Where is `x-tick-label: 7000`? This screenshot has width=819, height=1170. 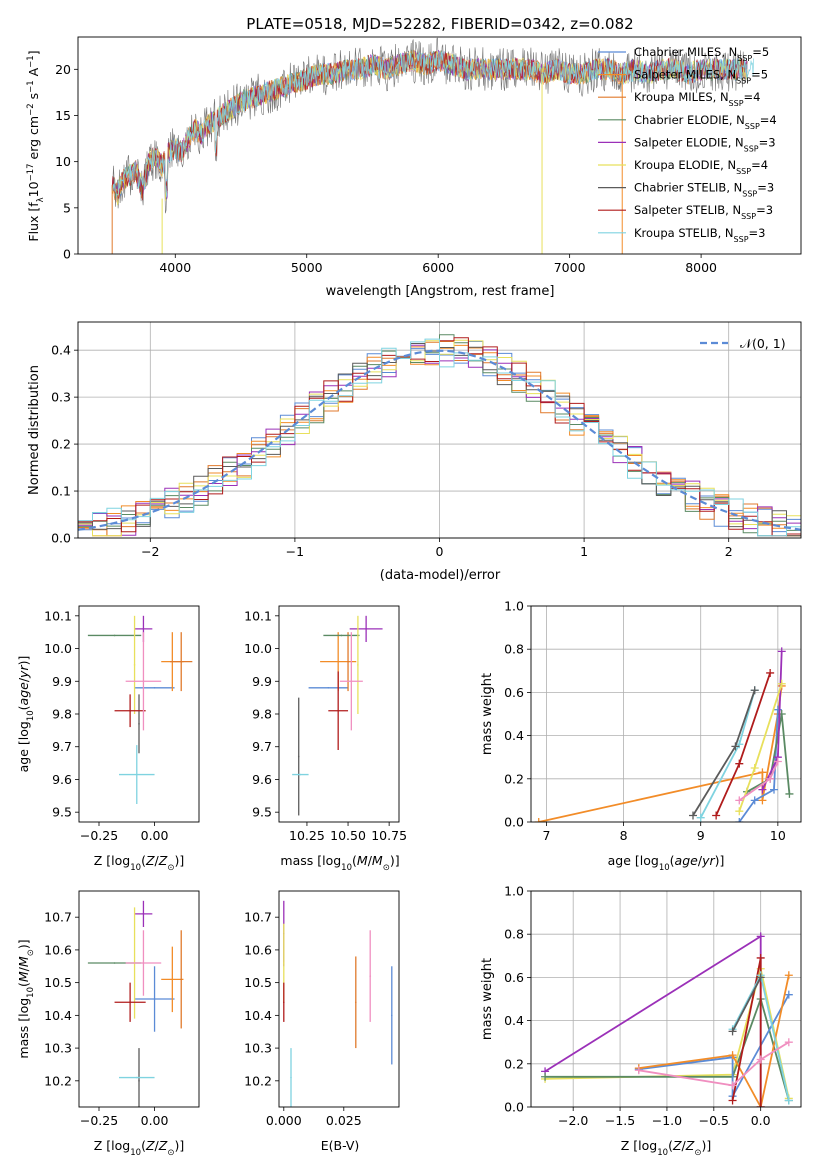 x-tick-label: 7000 is located at coordinates (570, 267).